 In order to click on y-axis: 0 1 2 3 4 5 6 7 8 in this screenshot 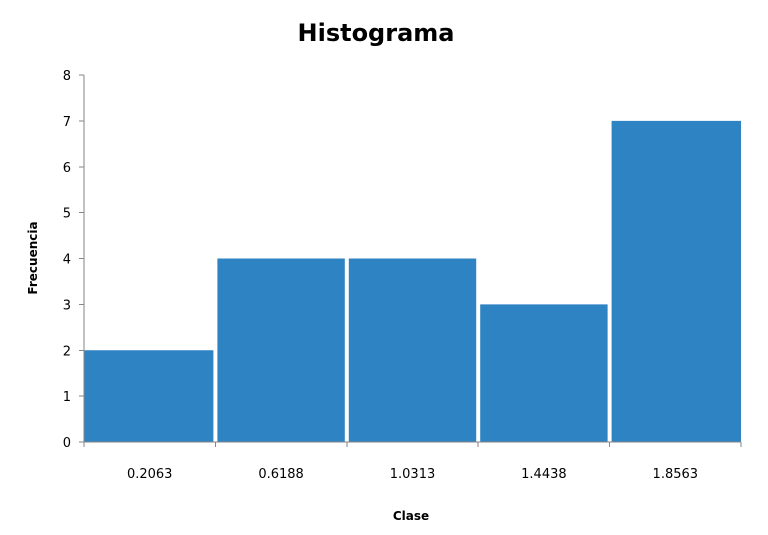, I will do `click(74, 260)`.